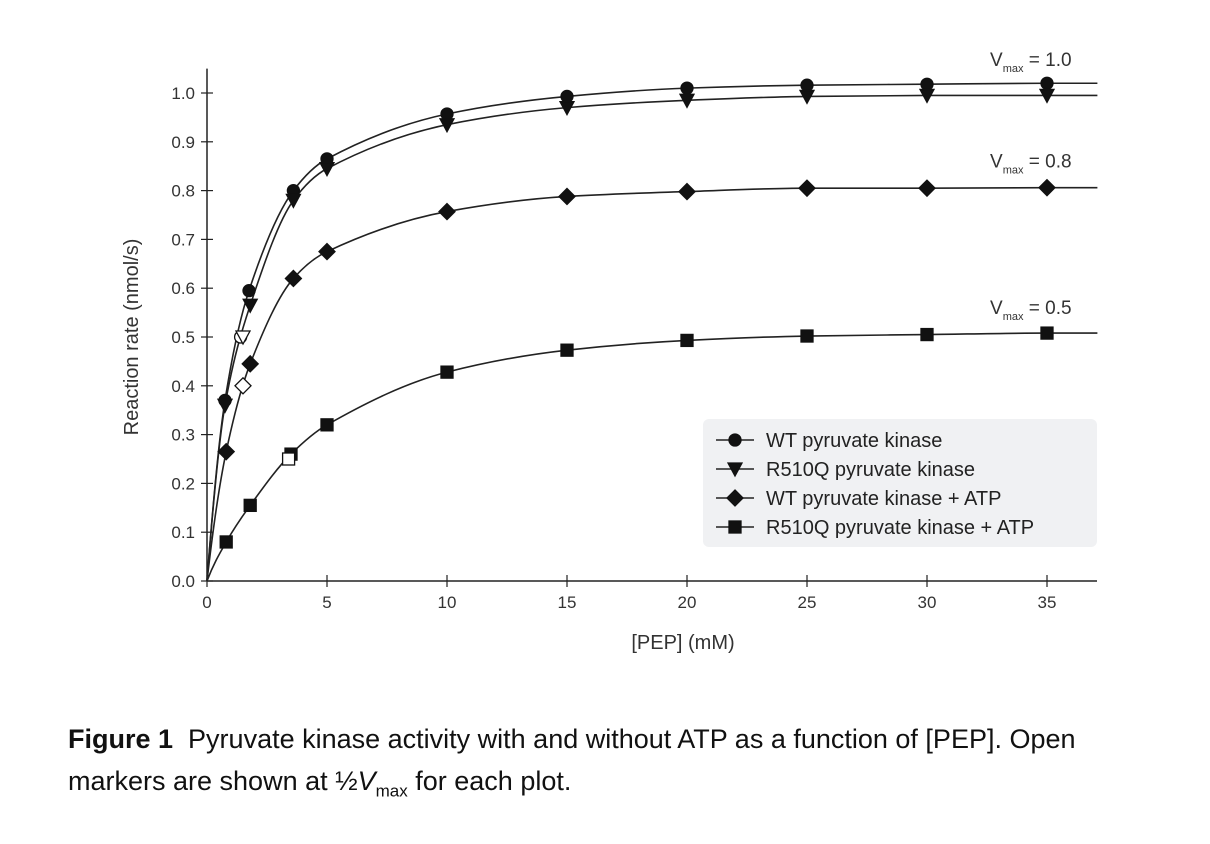 The image size is (1210, 844). I want to click on vmax-annotation: Vmax = 1.0, so click(1031, 62).